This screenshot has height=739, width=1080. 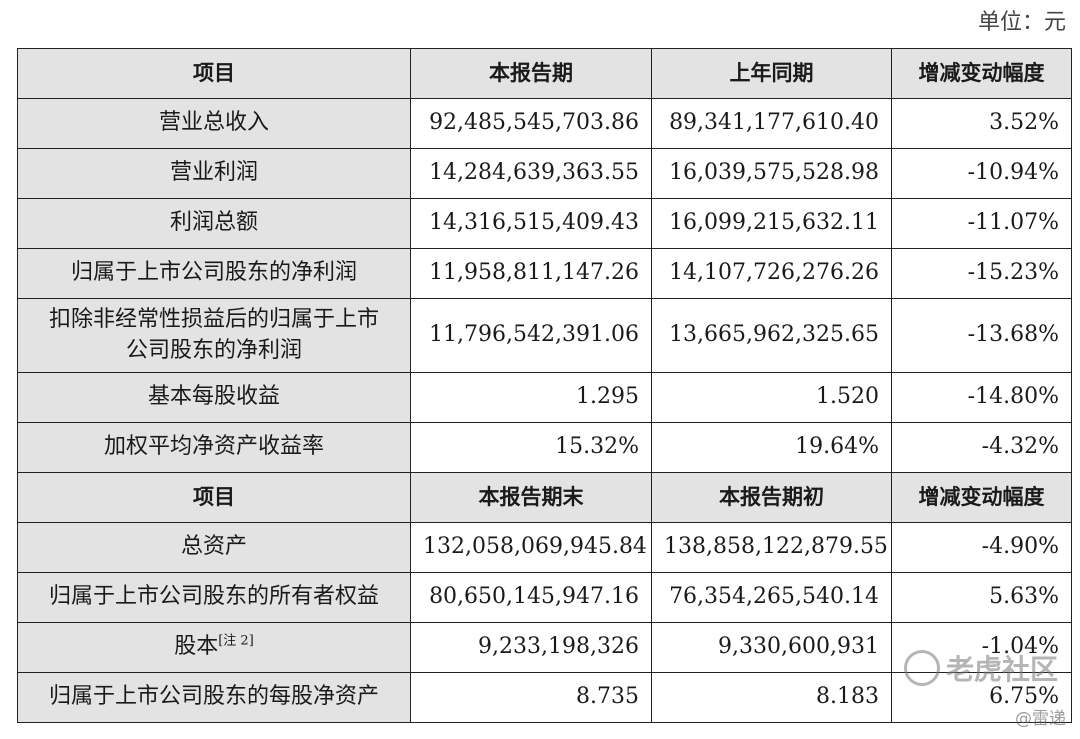 I want to click on prior-value: 76,354,265,540.14, so click(x=771, y=597).